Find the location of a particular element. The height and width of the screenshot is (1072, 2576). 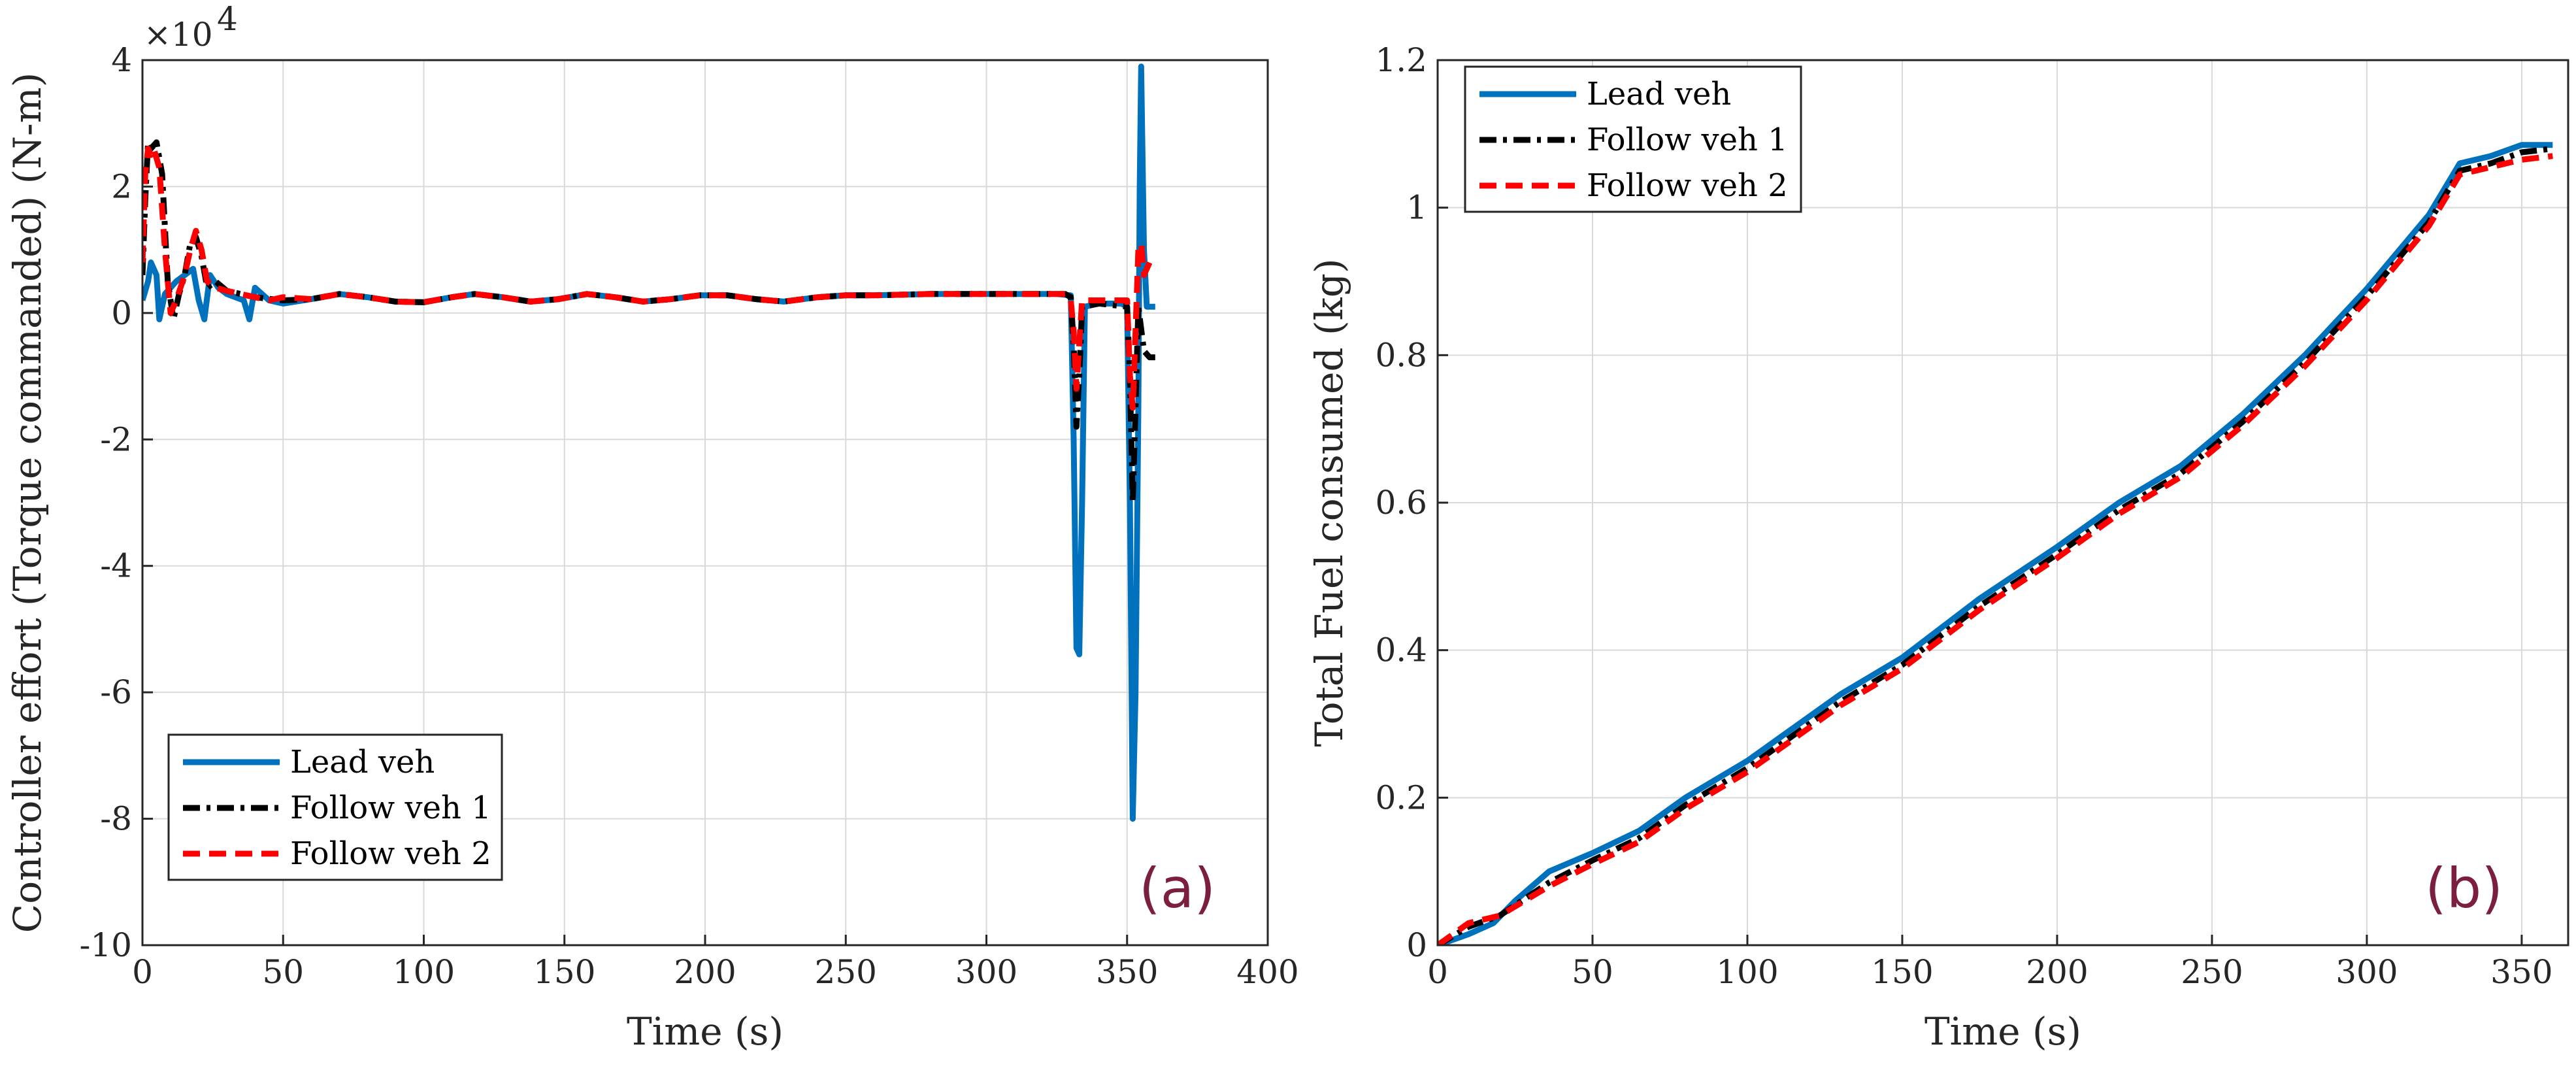

x-tick-label-b-1: 50 is located at coordinates (1592, 972).